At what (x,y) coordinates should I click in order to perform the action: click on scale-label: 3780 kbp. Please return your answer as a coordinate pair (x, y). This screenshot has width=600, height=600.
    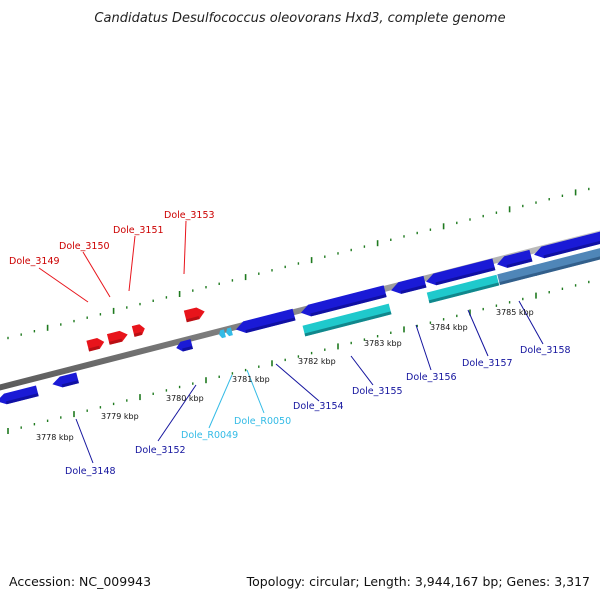
    Looking at the image, I should click on (185, 398).